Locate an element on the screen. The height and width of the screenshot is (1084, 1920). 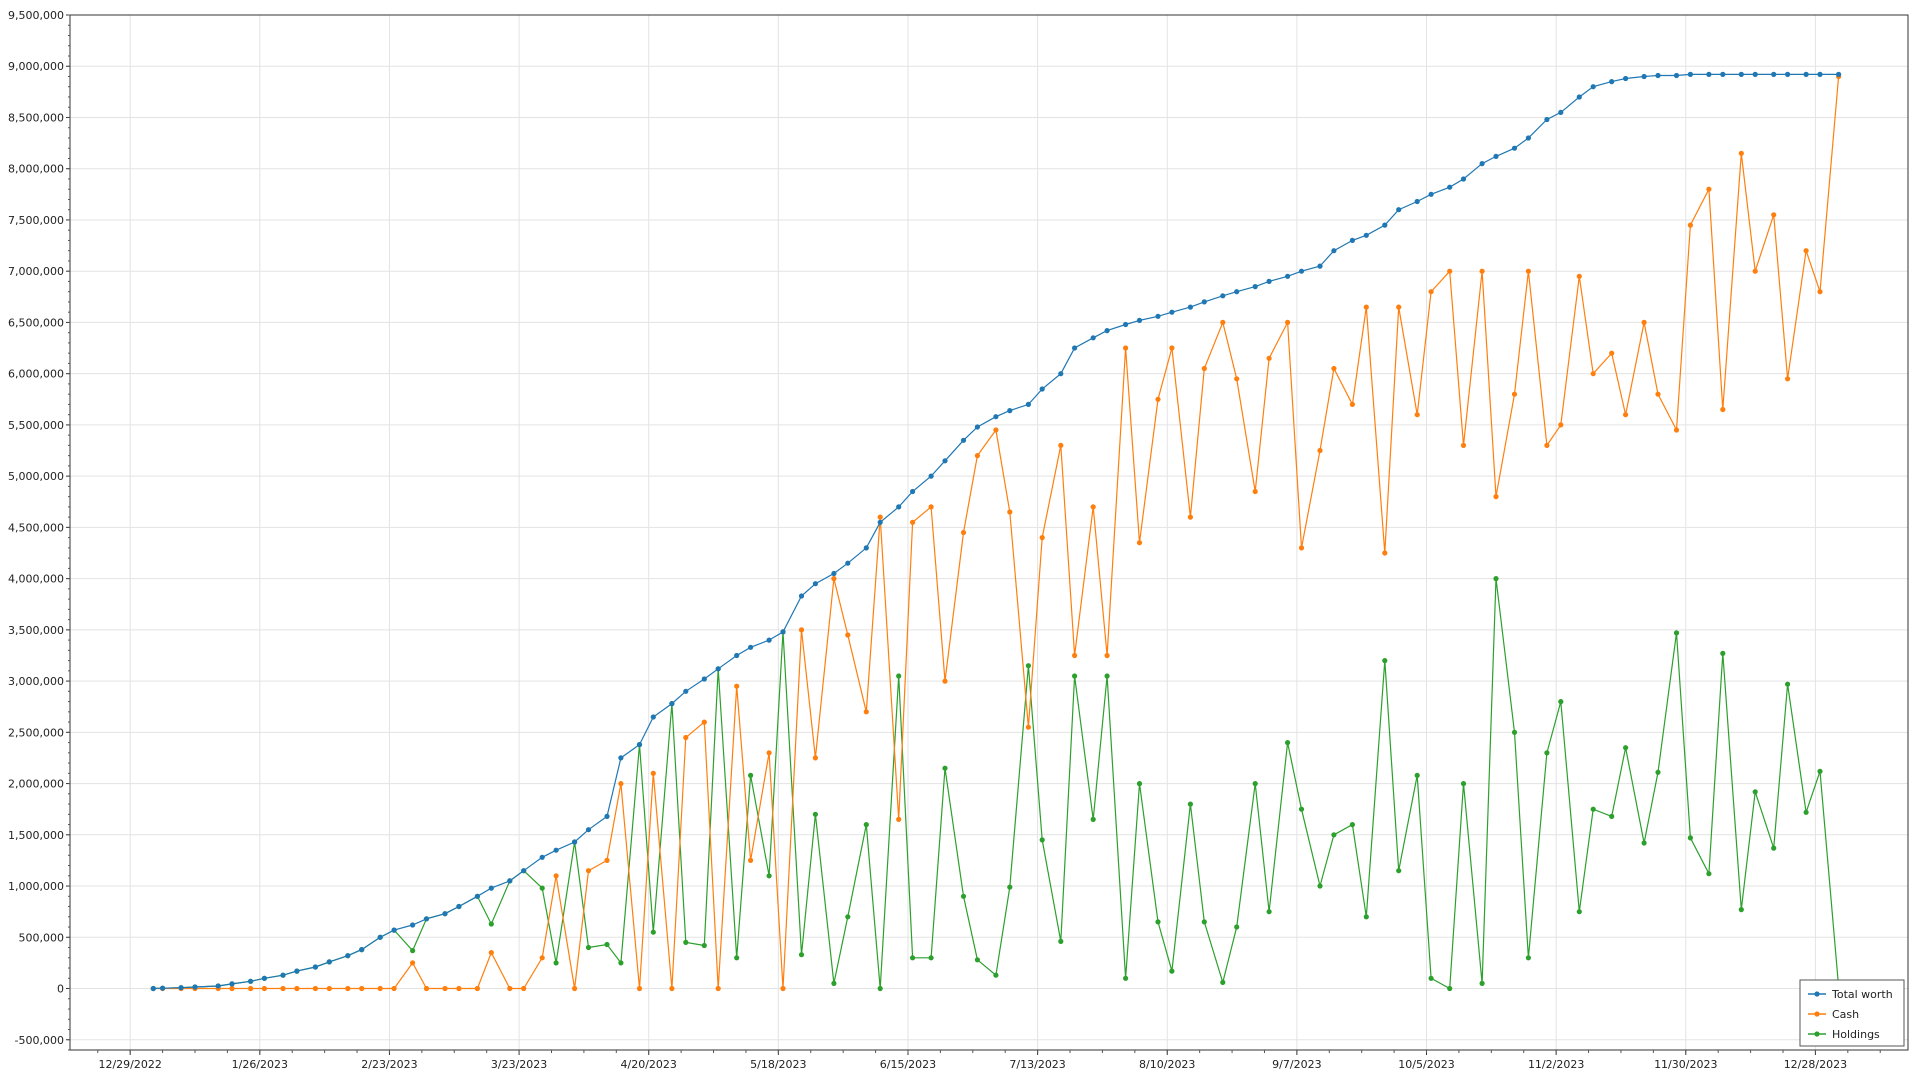
y-tick-label: 7,000,000 is located at coordinates (36, 271).